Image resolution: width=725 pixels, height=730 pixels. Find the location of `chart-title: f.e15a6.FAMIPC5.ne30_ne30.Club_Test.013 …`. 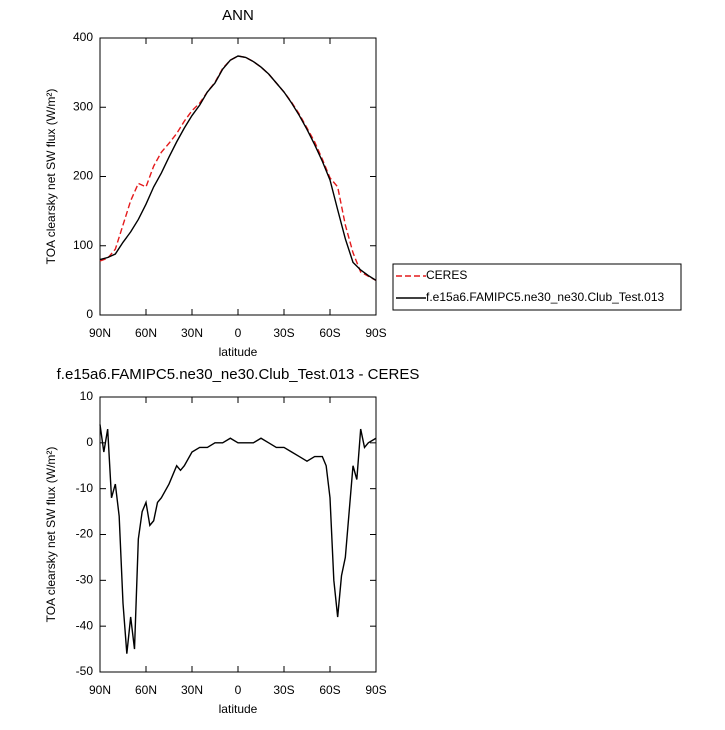

chart-title: f.e15a6.FAMIPC5.ne30_ne30.Club_Test.013 … is located at coordinates (238, 374).